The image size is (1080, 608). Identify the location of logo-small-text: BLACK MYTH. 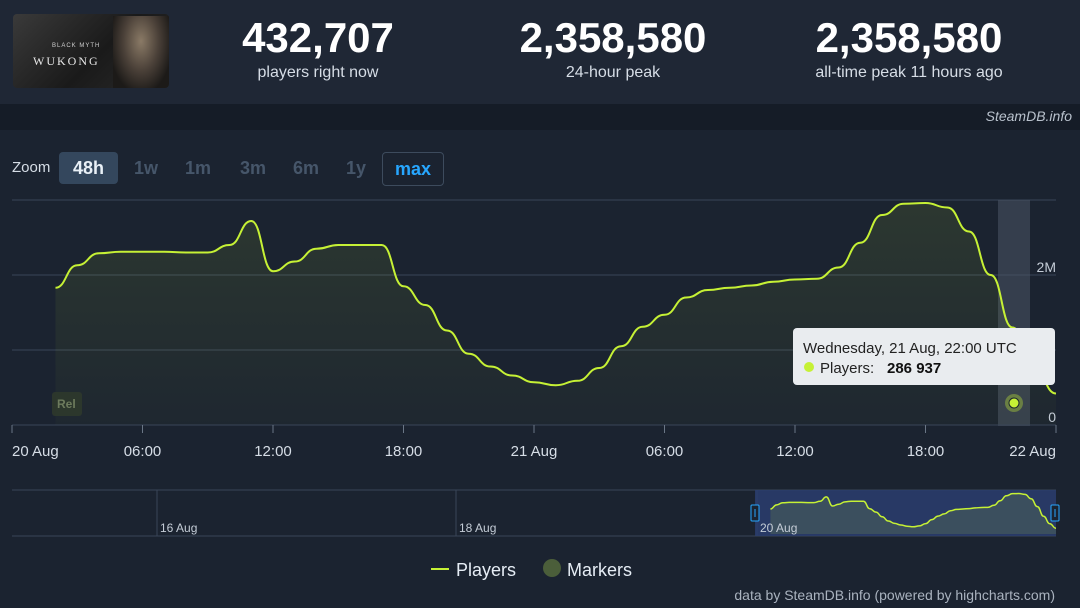
(76, 46).